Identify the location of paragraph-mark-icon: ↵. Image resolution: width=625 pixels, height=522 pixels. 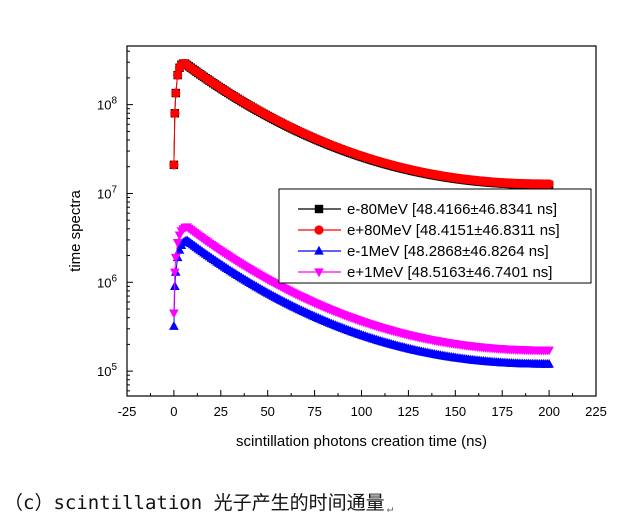
(390, 508).